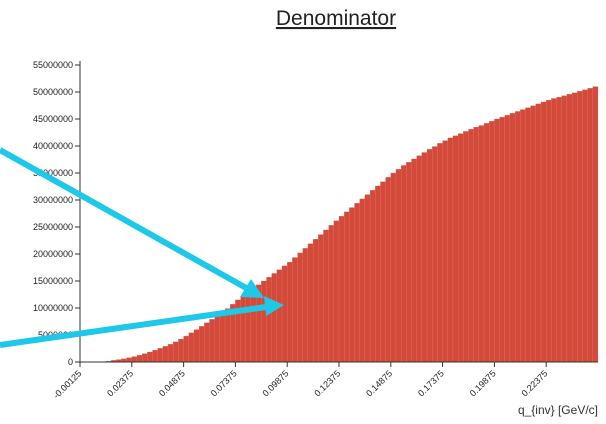  What do you see at coordinates (327, 383) in the screenshot?
I see `x-tick-label: 0.12375` at bounding box center [327, 383].